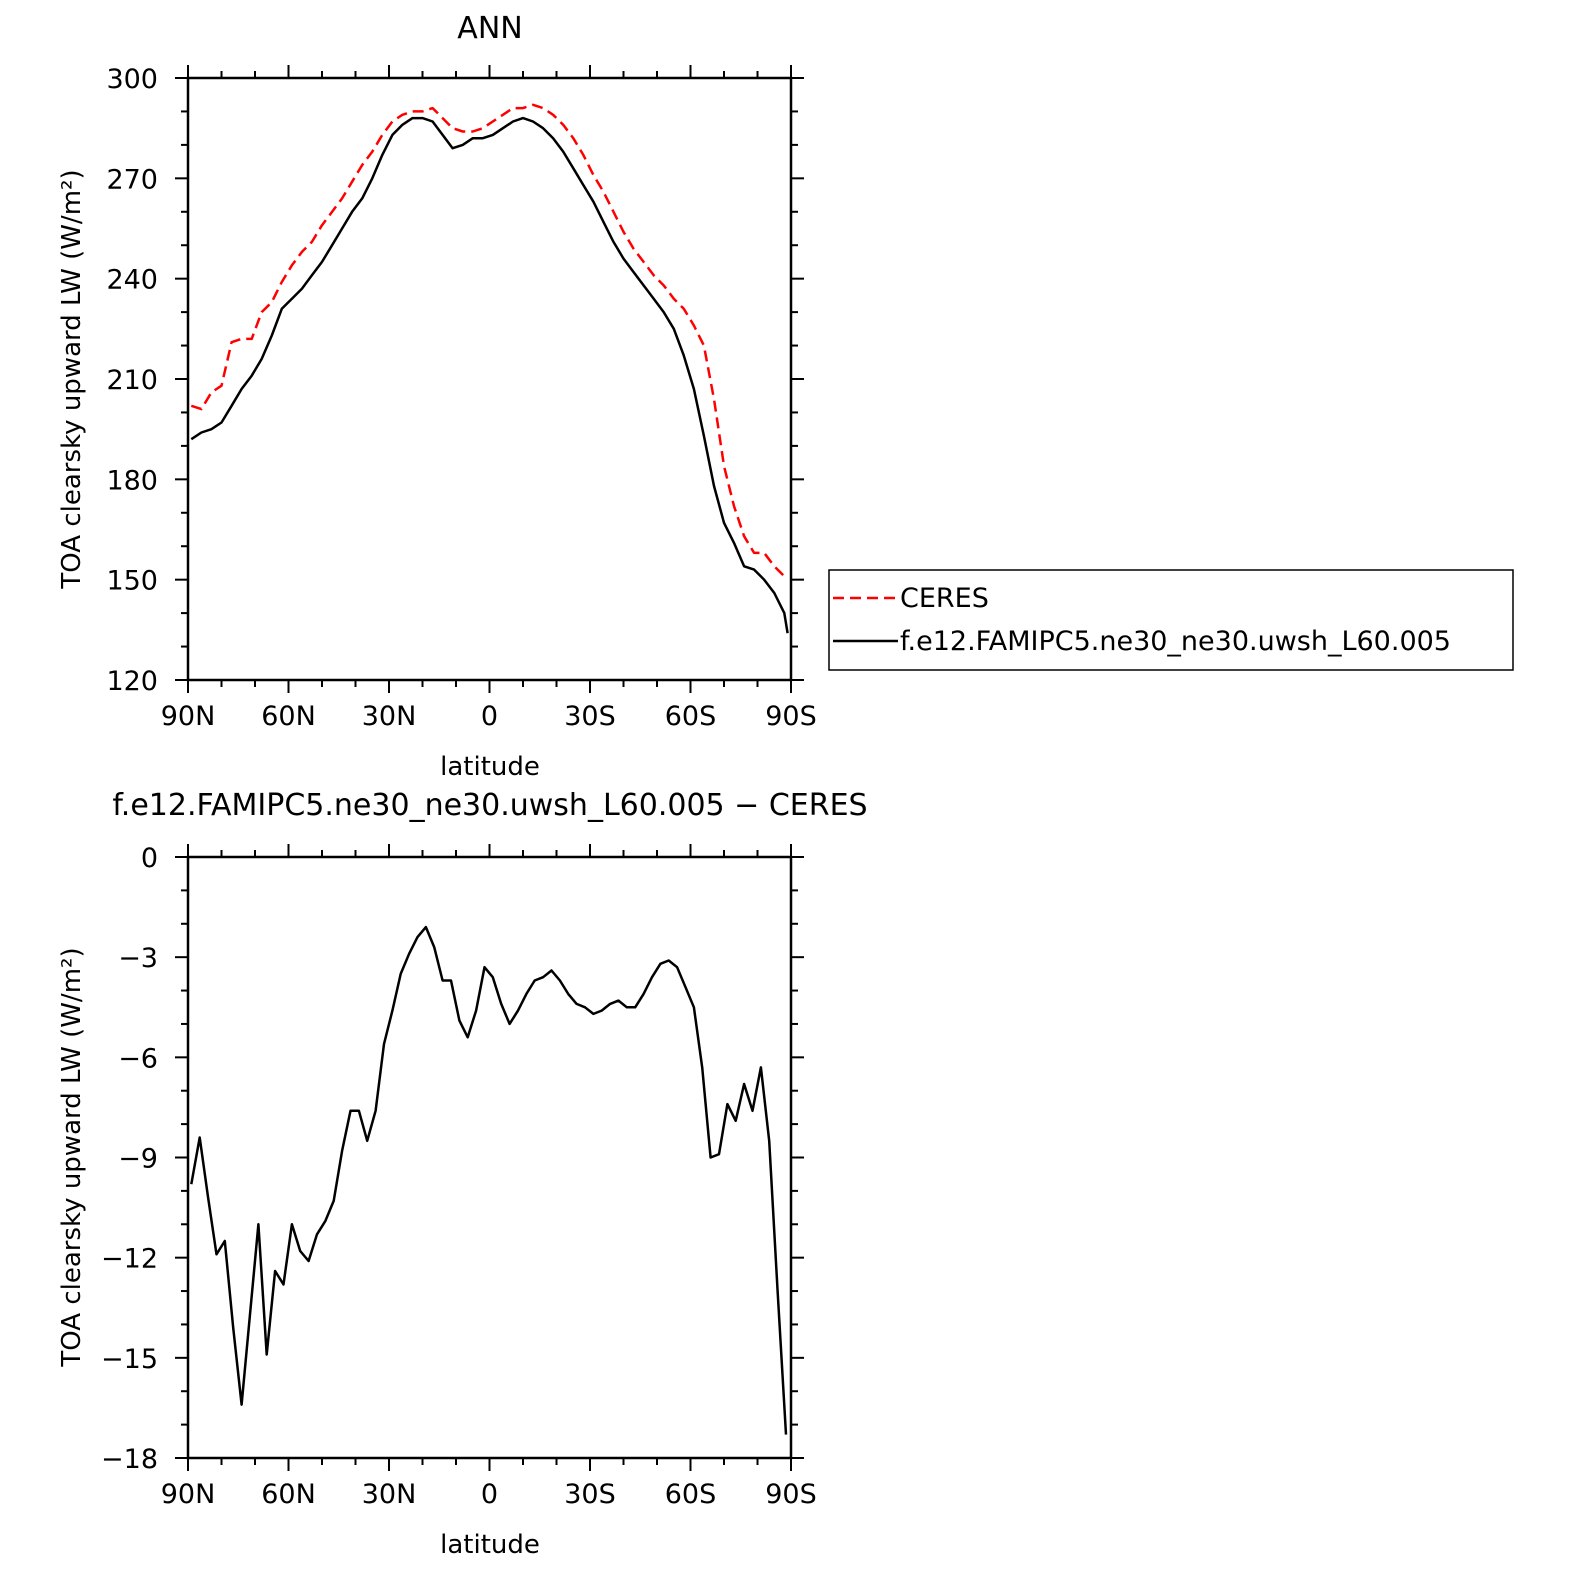 This screenshot has height=1569, width=1570. Describe the element at coordinates (132, 280) in the screenshot. I see `top-y-tick-label: 240` at that location.